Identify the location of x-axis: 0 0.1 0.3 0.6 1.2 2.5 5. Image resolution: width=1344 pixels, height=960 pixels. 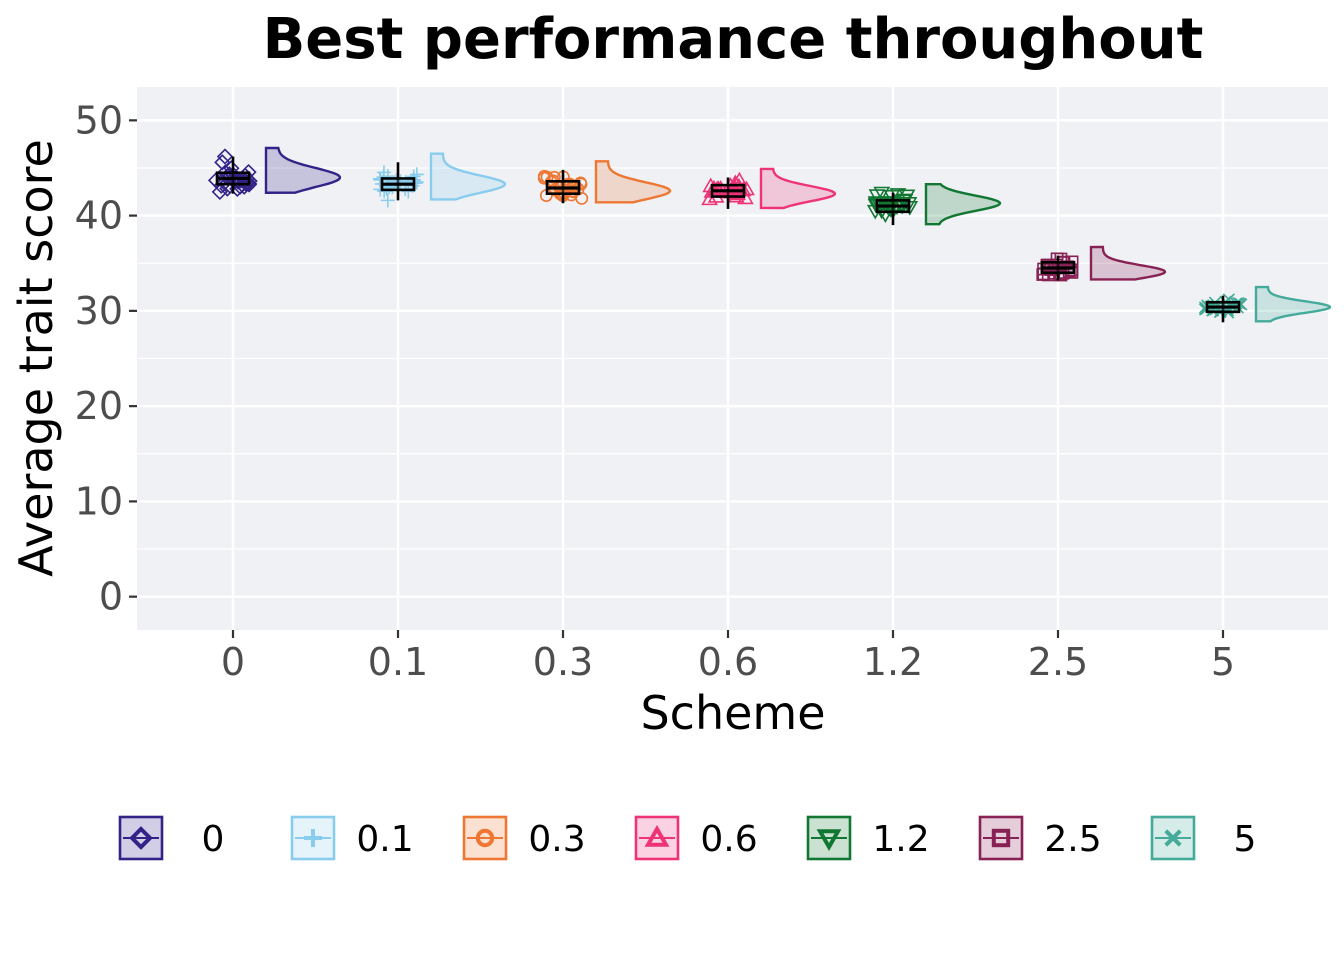
(728, 657).